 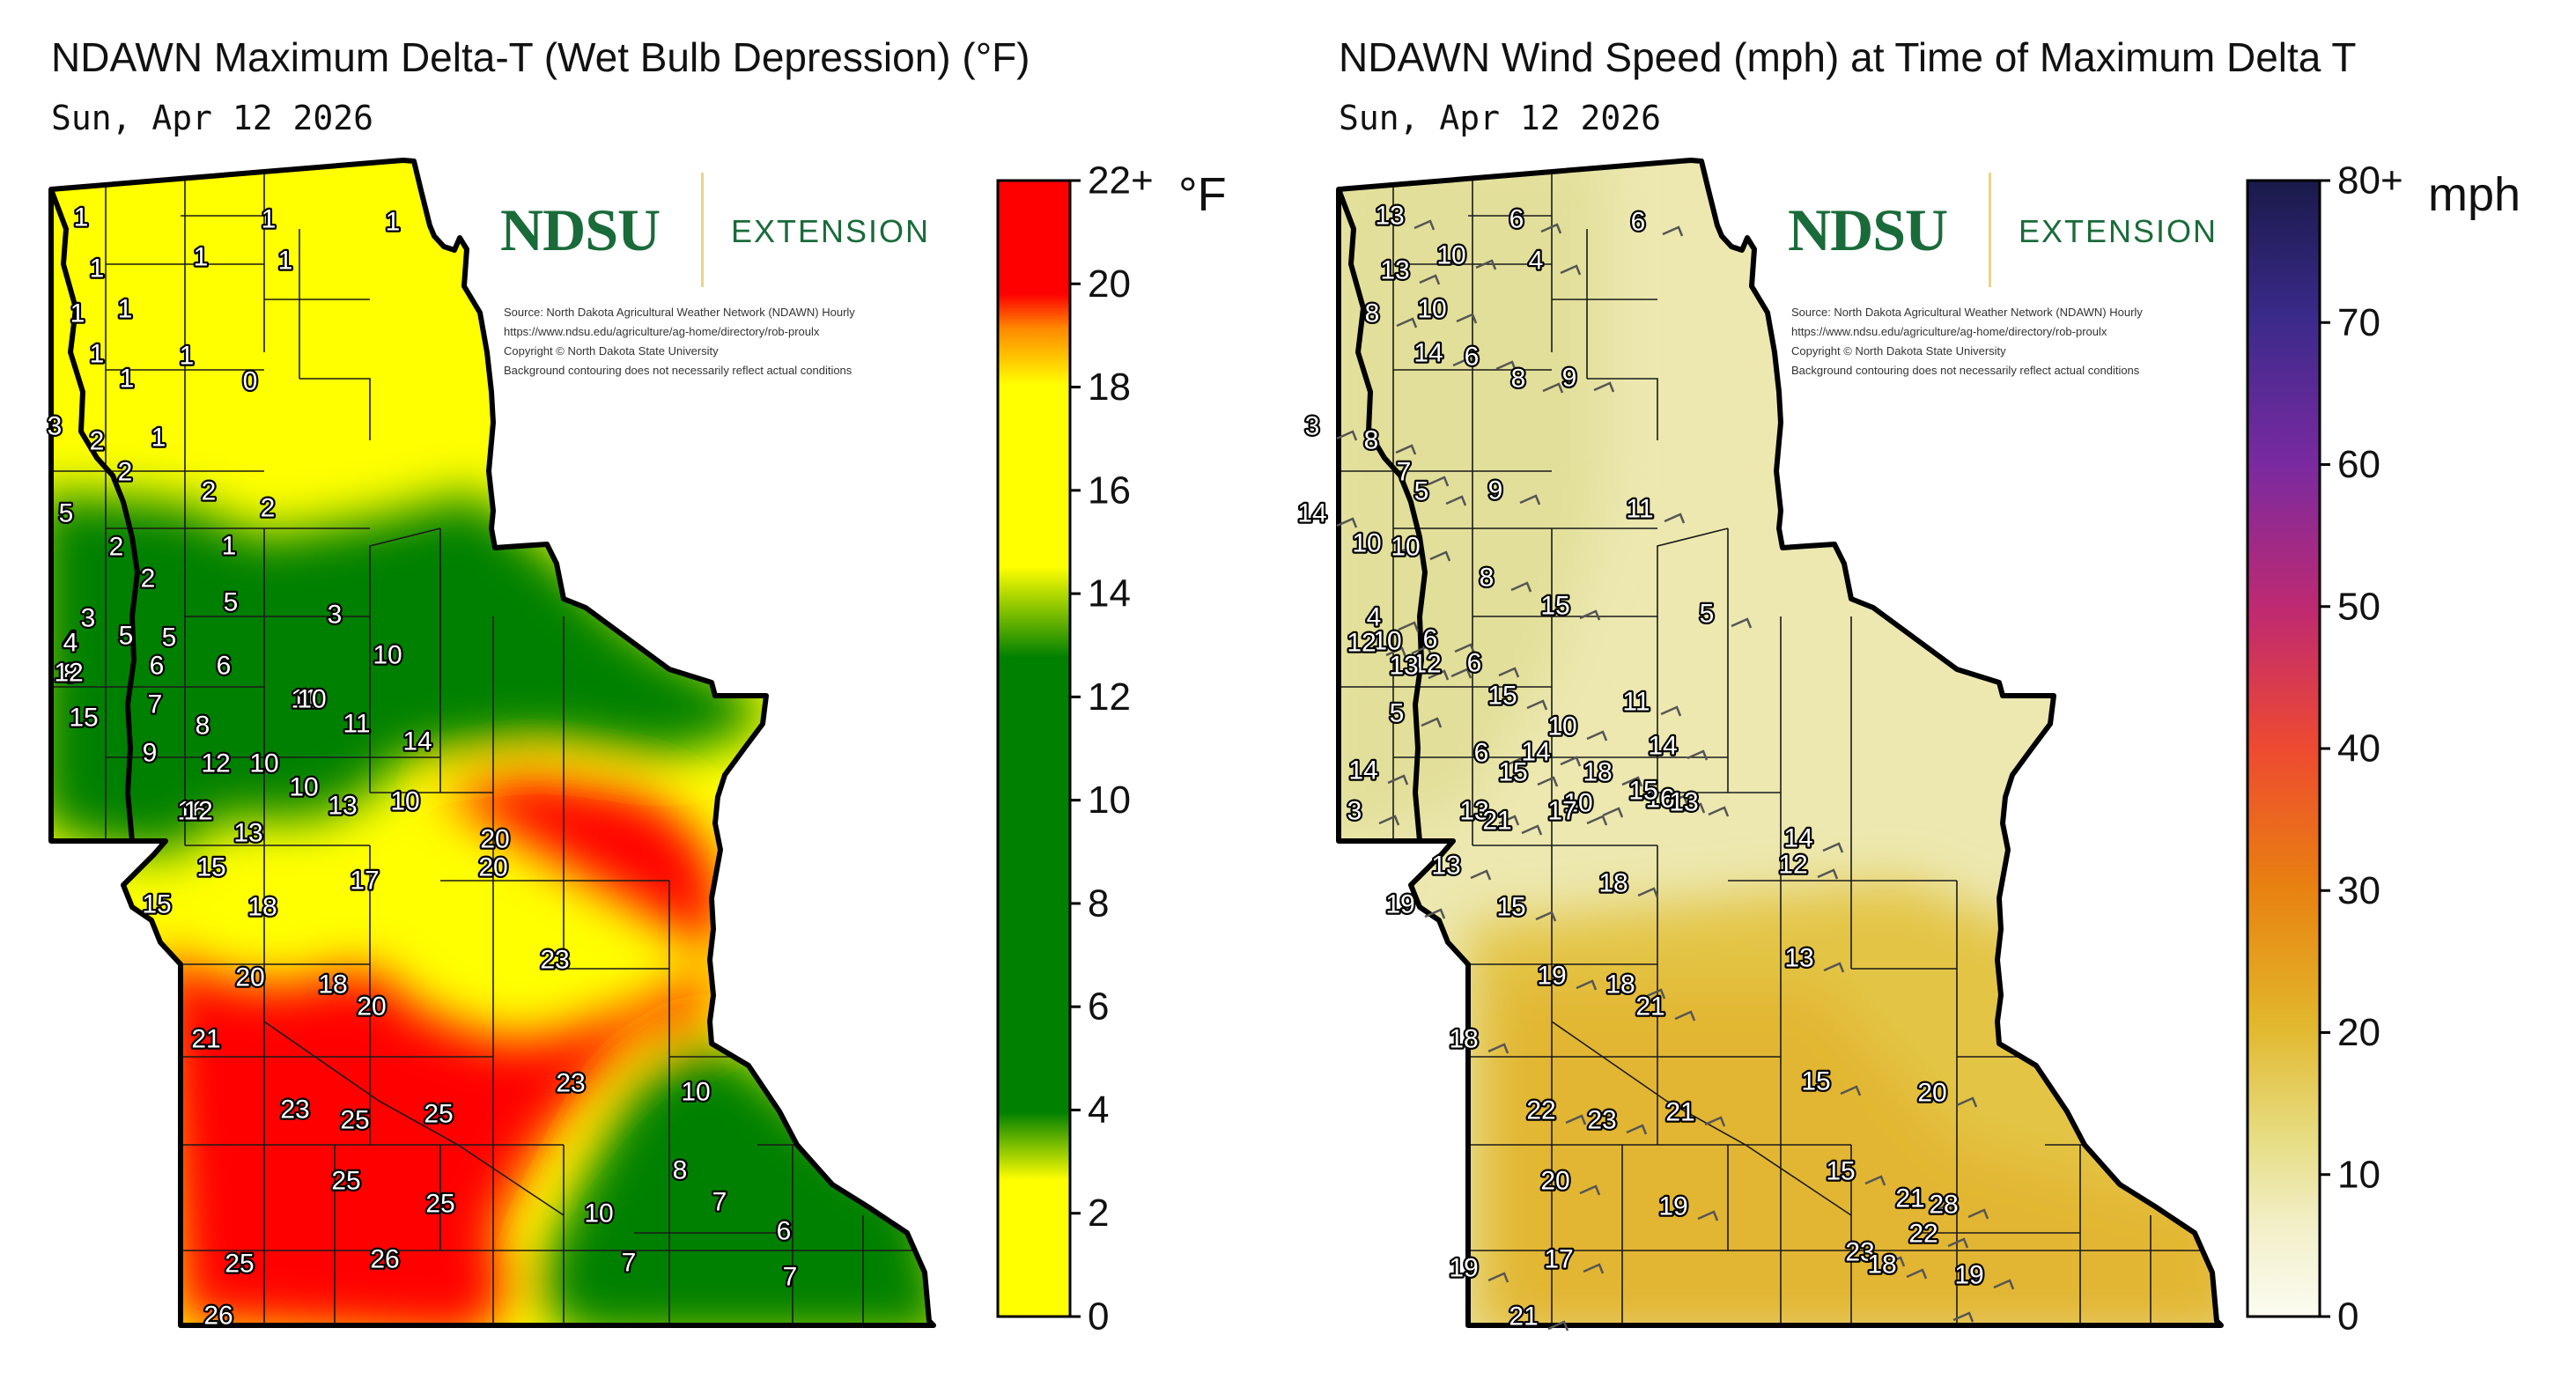 I want to click on station-value-label: 23, so click(x=554, y=960).